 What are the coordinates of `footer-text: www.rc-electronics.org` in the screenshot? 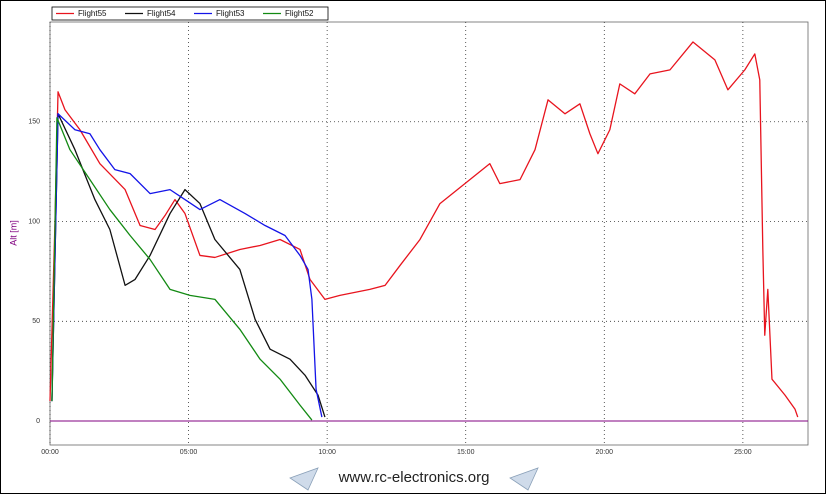 It's located at (414, 477).